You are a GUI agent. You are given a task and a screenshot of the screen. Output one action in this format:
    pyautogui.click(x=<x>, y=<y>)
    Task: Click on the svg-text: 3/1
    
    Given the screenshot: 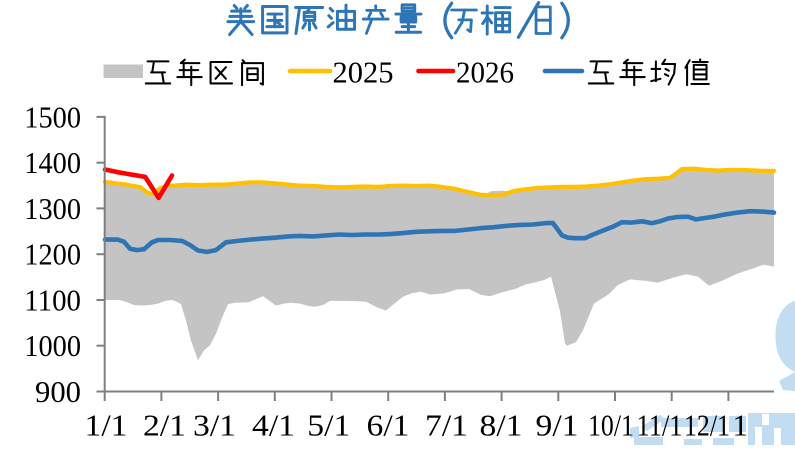 What is the action you would take?
    pyautogui.click(x=214, y=425)
    